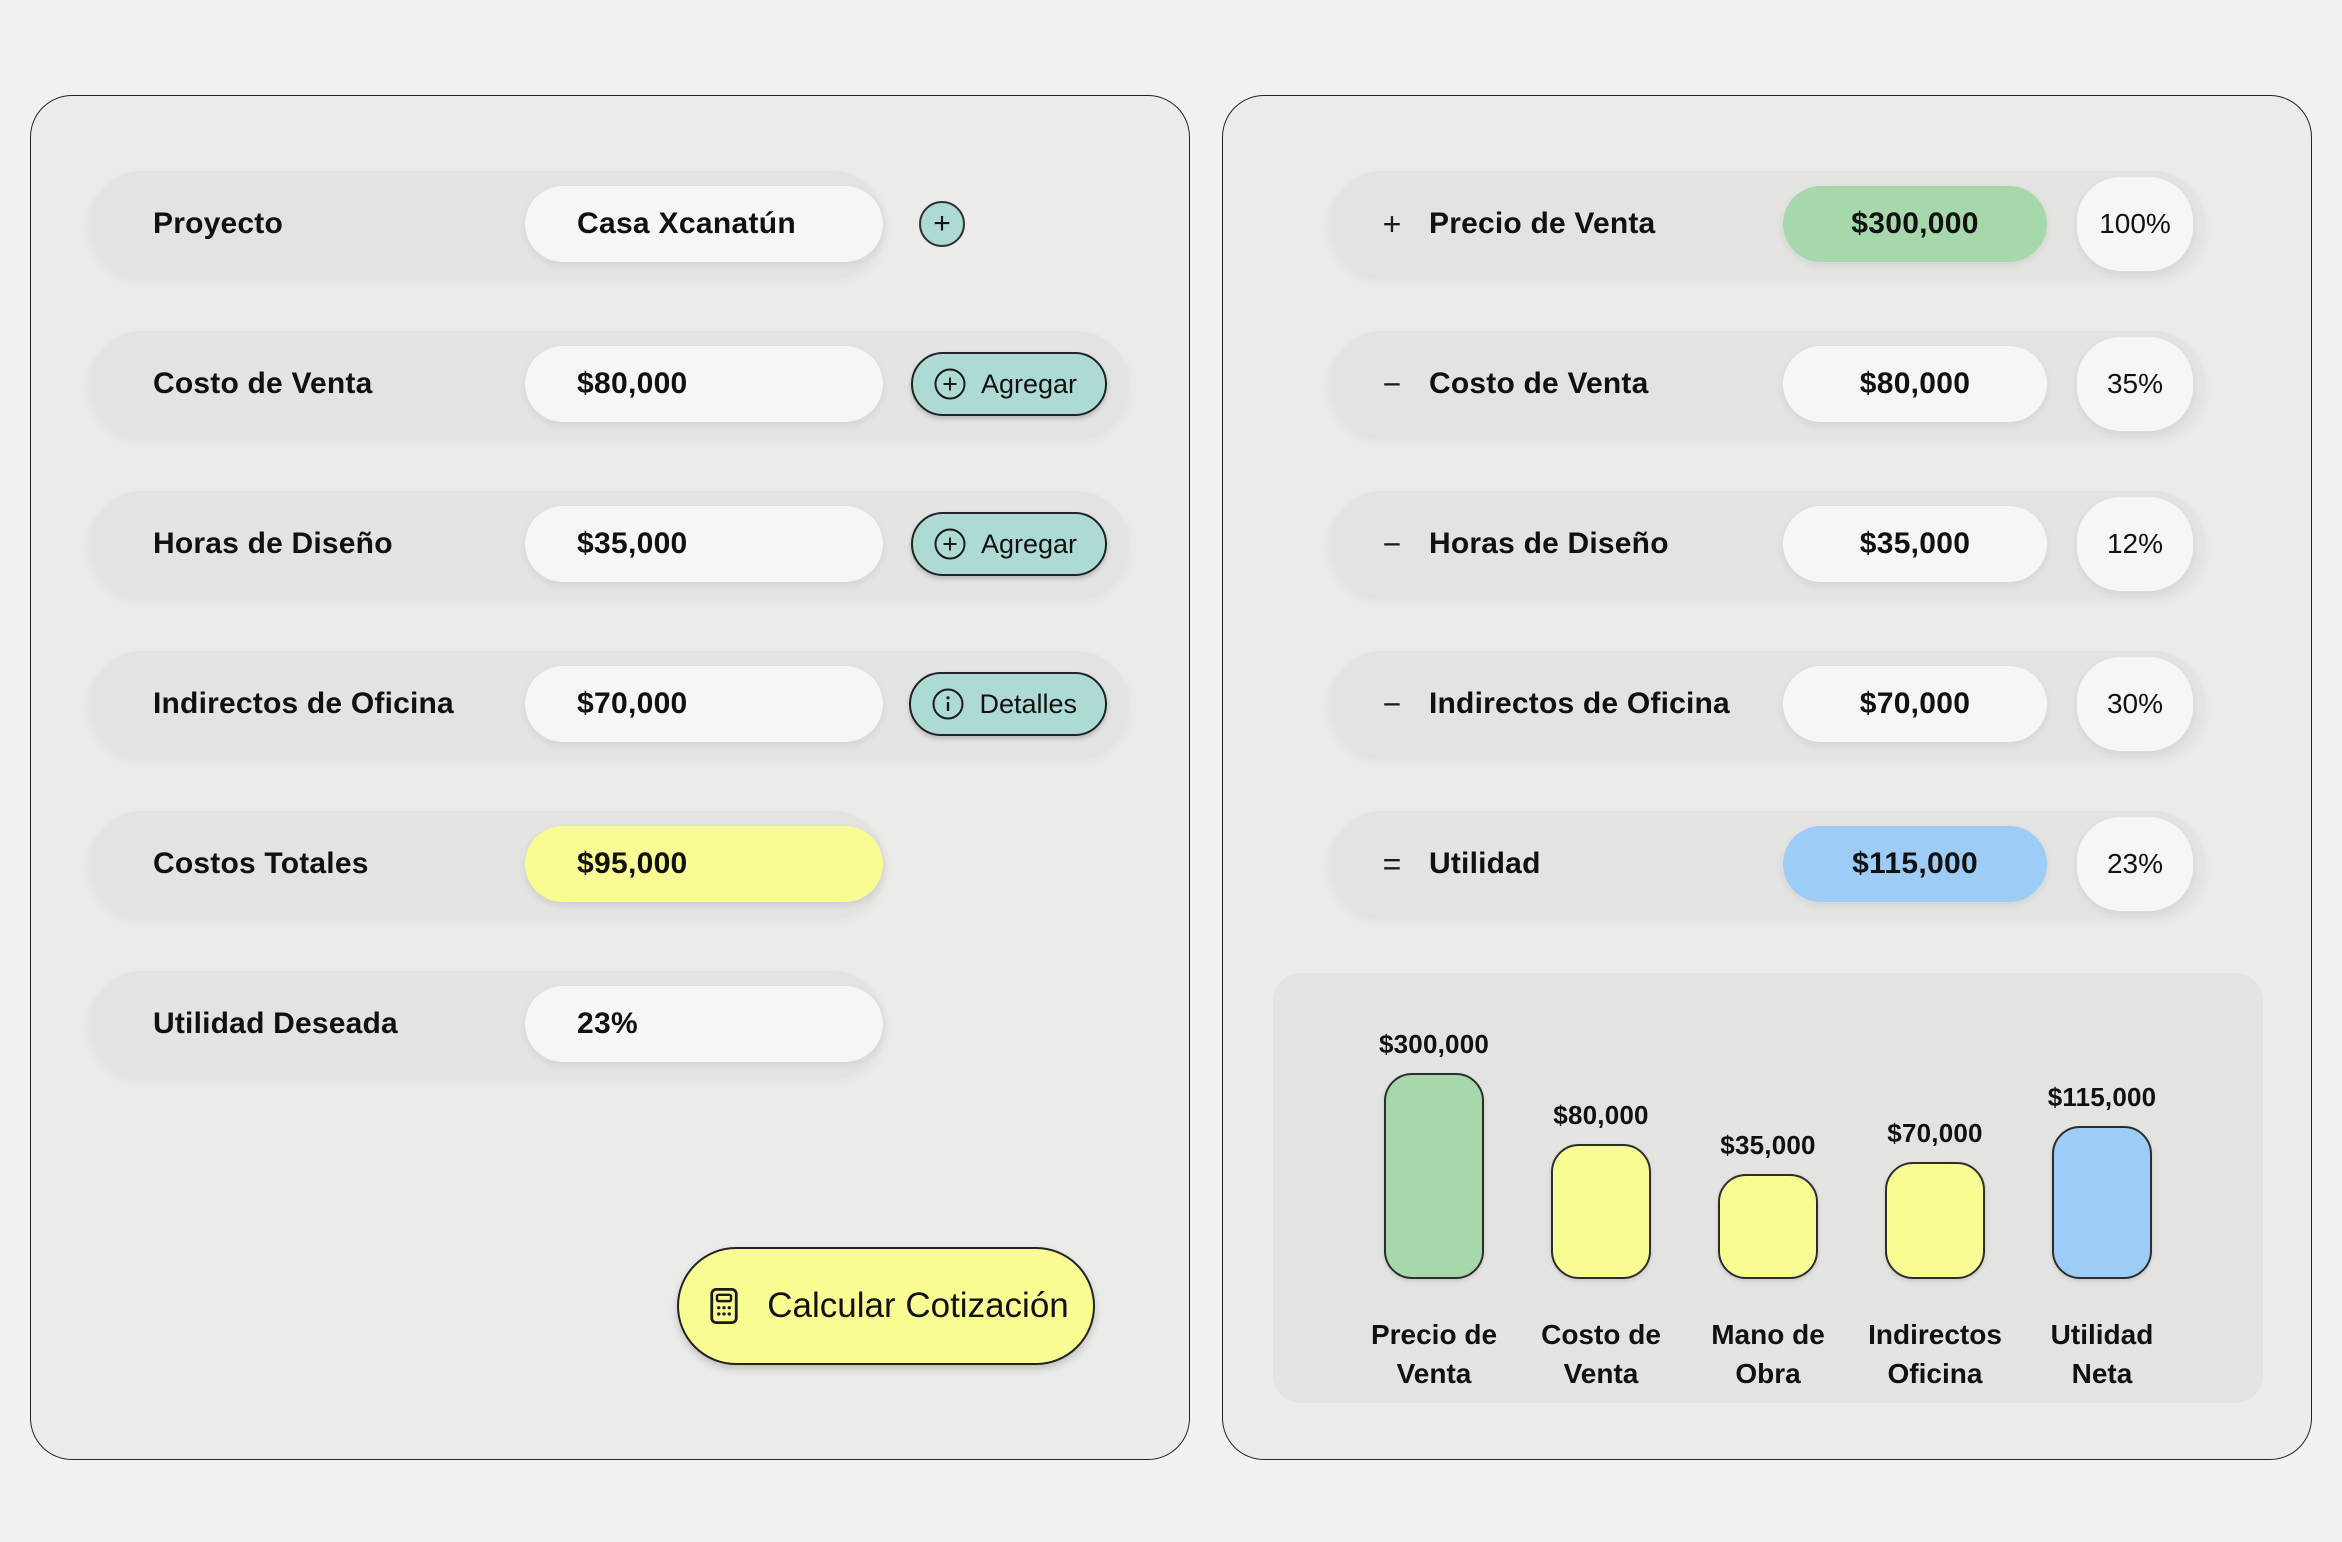 The height and width of the screenshot is (1542, 2342). I want to click on horas-diseno-row-pill: Horas de Diseño $35,000 Agregar, so click(609, 544).